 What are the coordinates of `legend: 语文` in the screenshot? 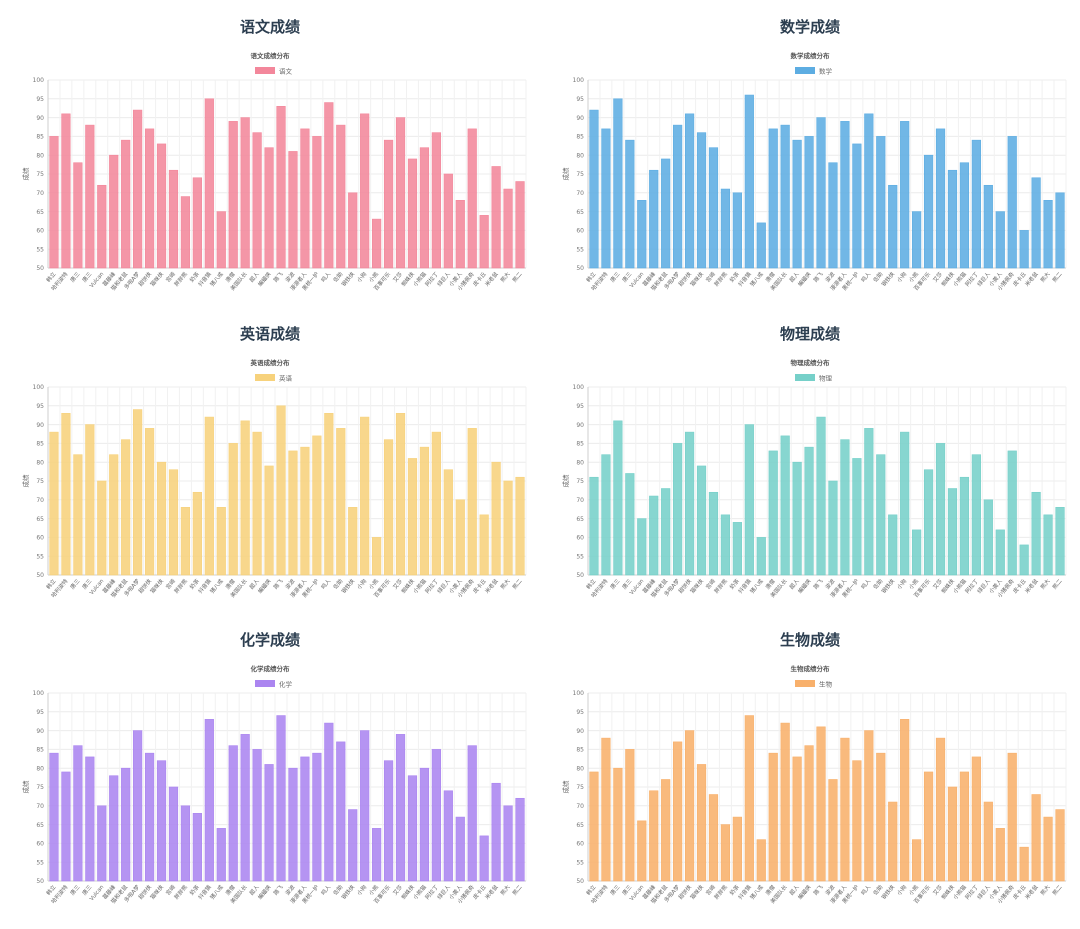 It's located at (274, 71).